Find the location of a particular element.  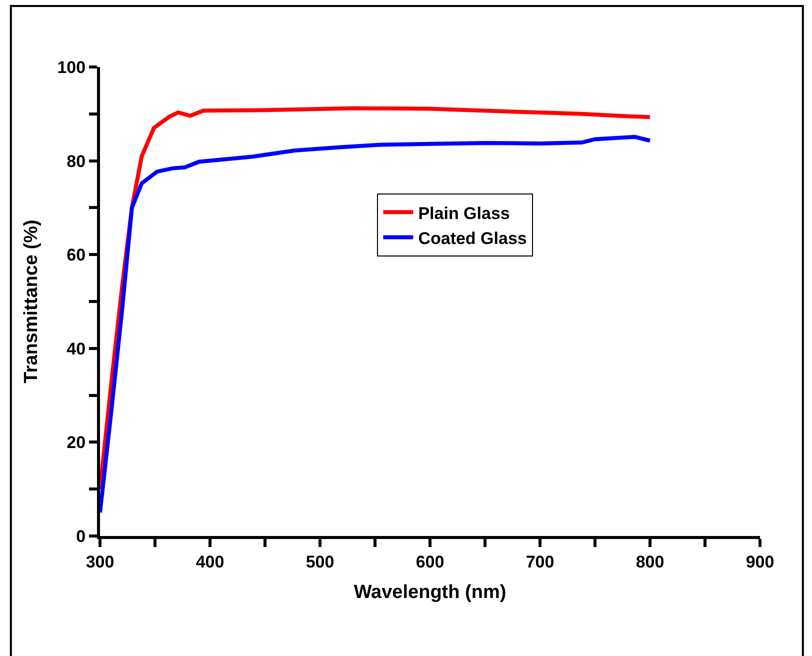

x-tick-label: 800 is located at coordinates (650, 562).